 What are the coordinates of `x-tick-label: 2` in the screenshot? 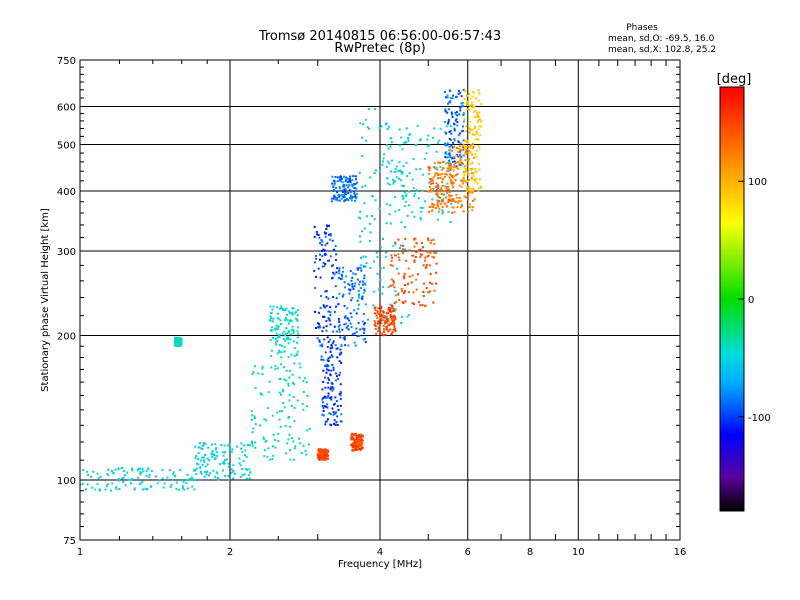 It's located at (230, 552).